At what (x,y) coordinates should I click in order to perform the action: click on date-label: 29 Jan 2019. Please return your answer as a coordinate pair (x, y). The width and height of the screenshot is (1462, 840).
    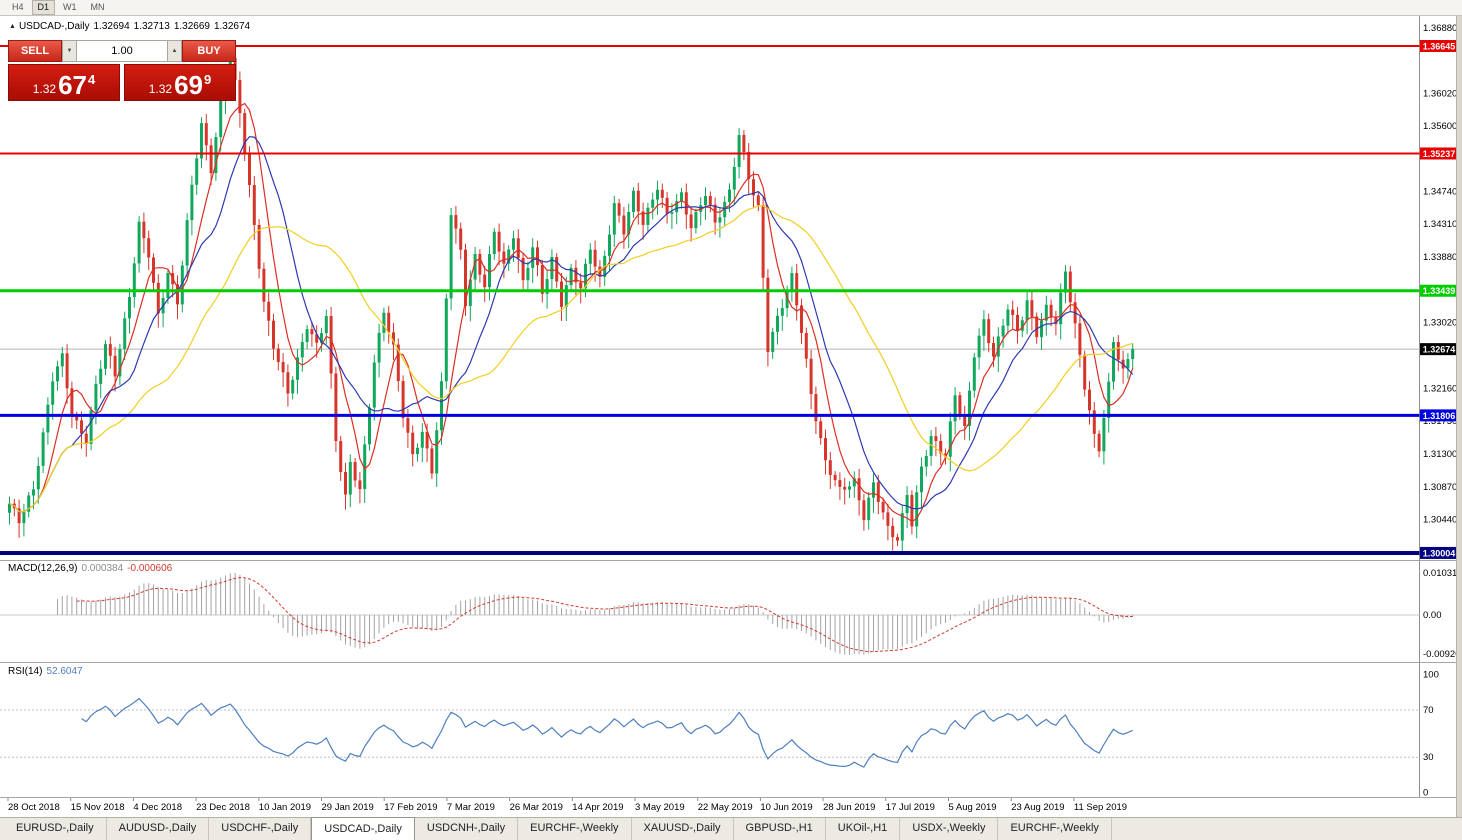
    Looking at the image, I should click on (348, 807).